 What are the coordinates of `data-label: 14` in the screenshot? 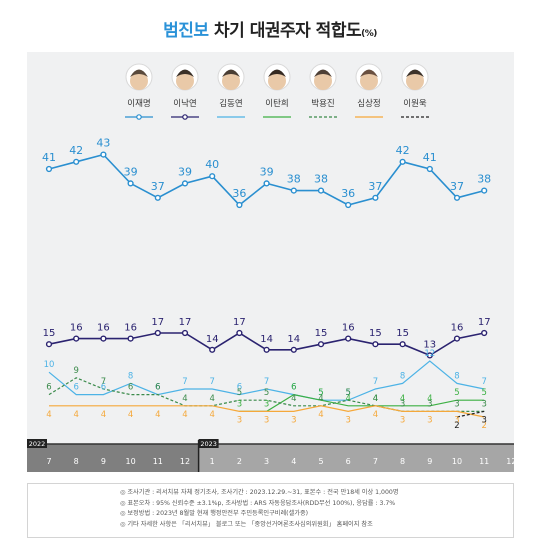 It's located at (212, 339).